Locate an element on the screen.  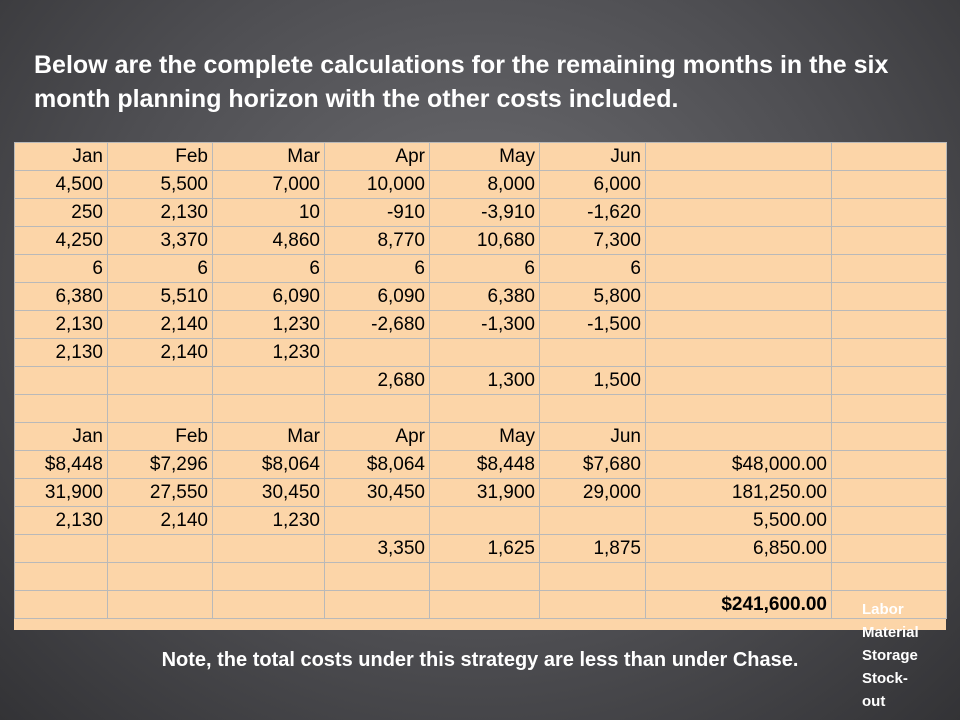
table-cell: Mar is located at coordinates (268, 156).